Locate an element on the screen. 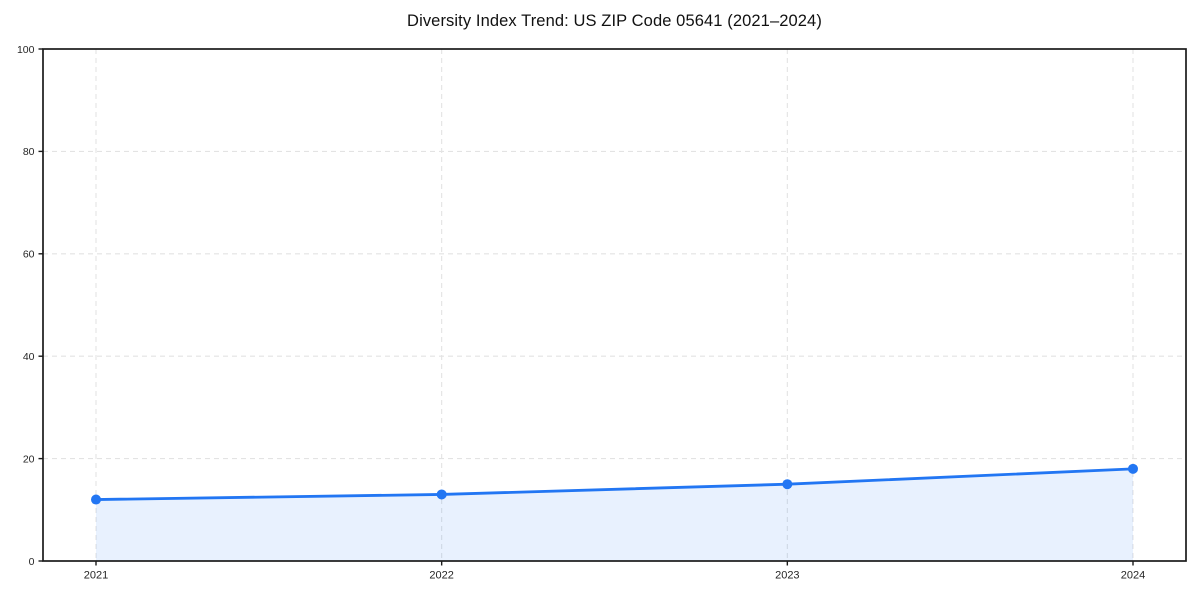 The height and width of the screenshot is (600, 1200). y-tick-label: 0 is located at coordinates (32, 562).